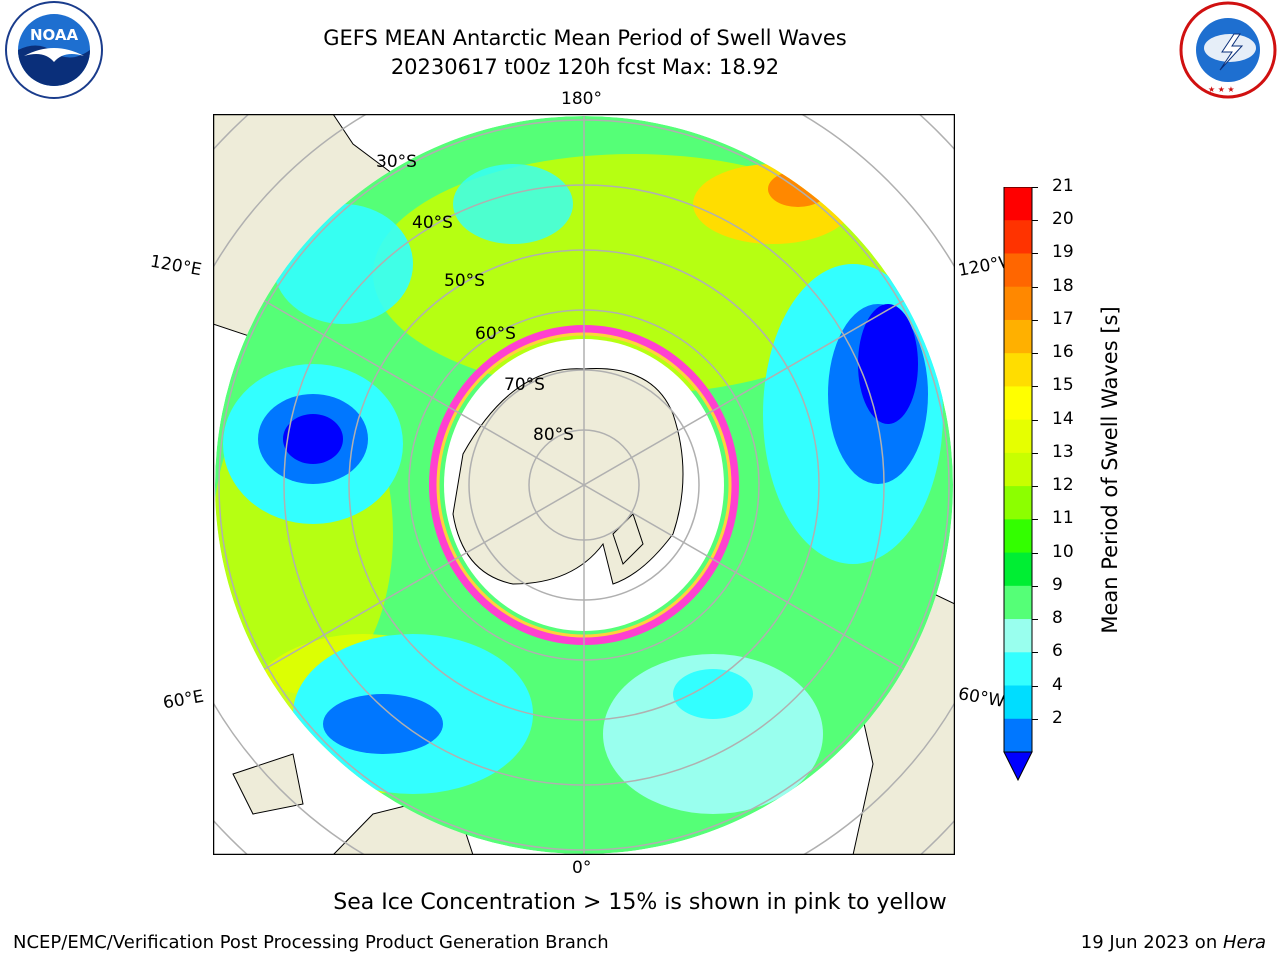 The width and height of the screenshot is (1280, 960). Describe the element at coordinates (582, 868) in the screenshot. I see `lon-label-0: 0°` at that location.